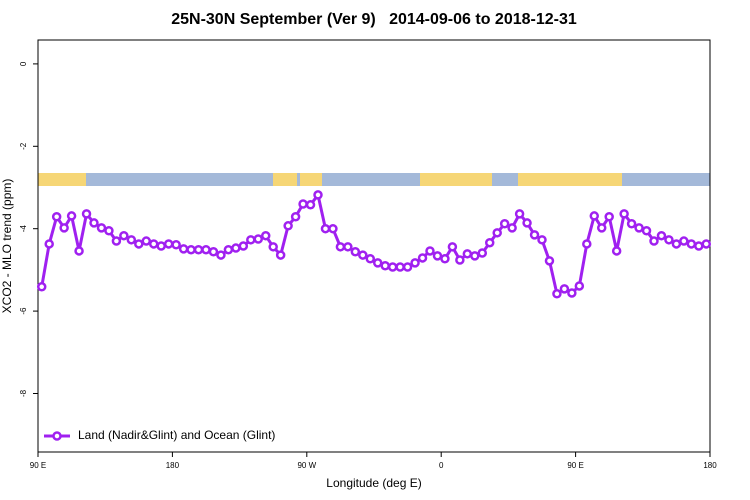 The height and width of the screenshot is (500, 750). Describe the element at coordinates (23, 393) in the screenshot. I see `y-tick-label: -8` at that location.